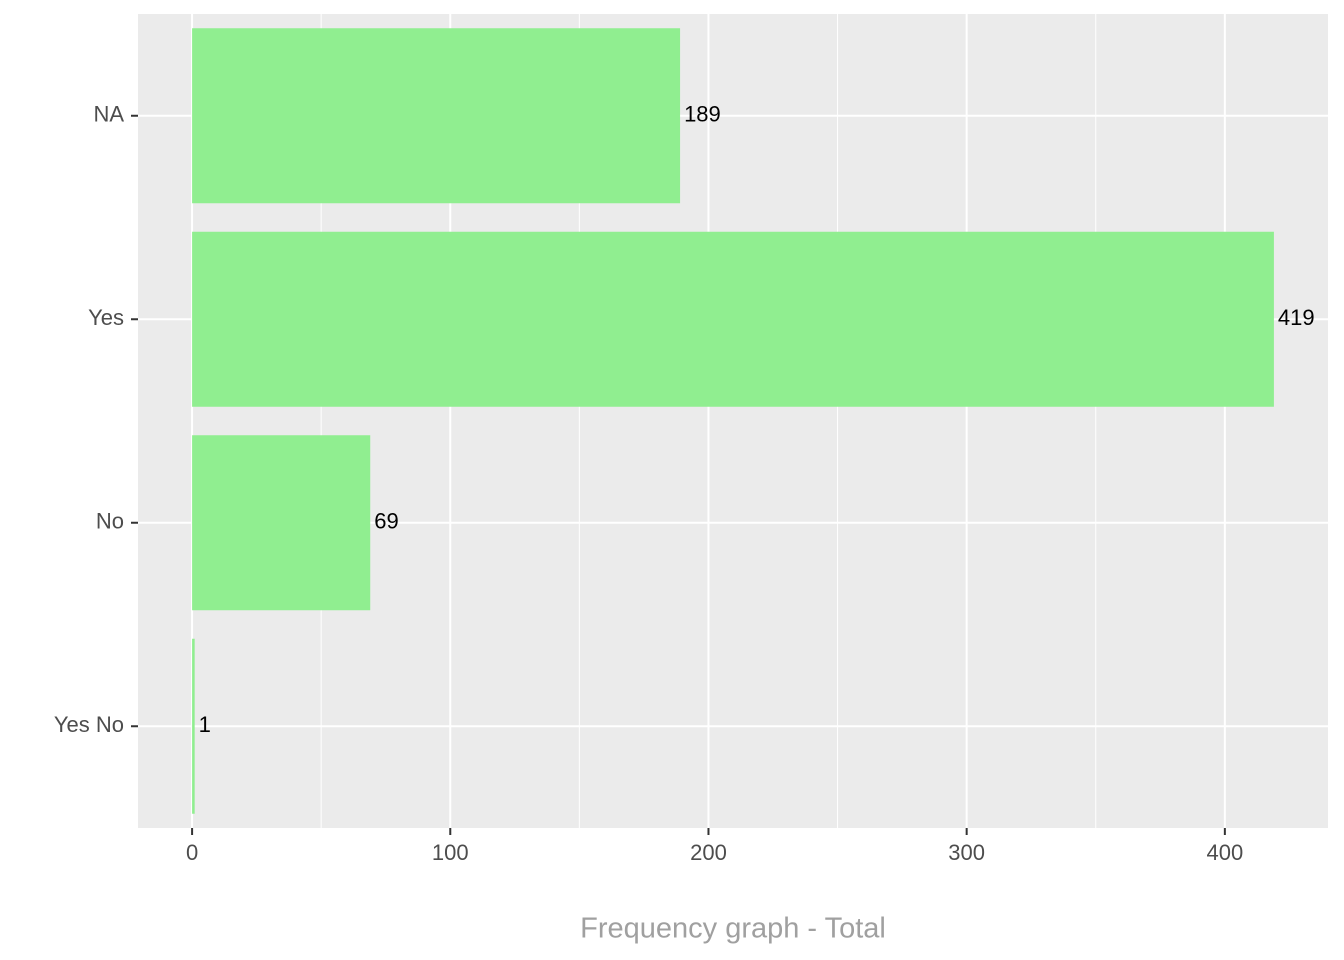  What do you see at coordinates (966, 852) in the screenshot?
I see `x-tick-label: 300` at bounding box center [966, 852].